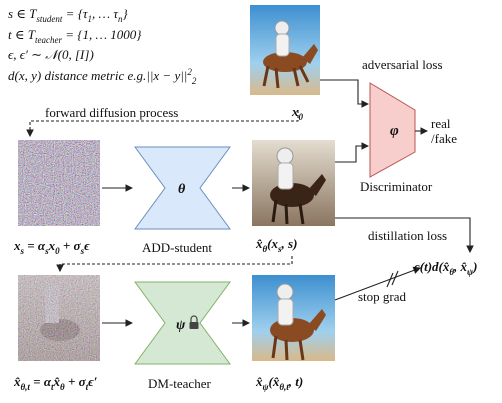 The width and height of the screenshot is (502, 403). Describe the element at coordinates (289, 243) in the screenshot. I see `text-segment: , s)` at that location.